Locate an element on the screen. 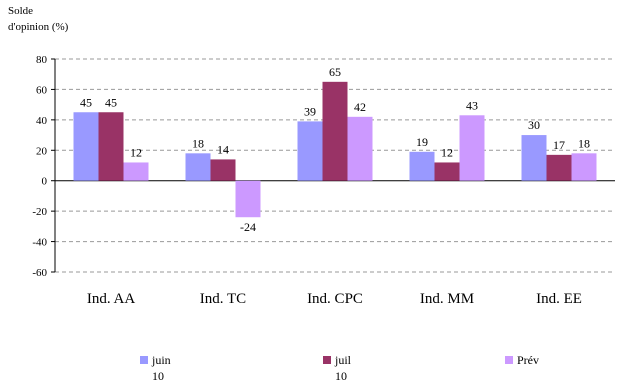  y-axis-label-line1: Solde is located at coordinates (21, 11).